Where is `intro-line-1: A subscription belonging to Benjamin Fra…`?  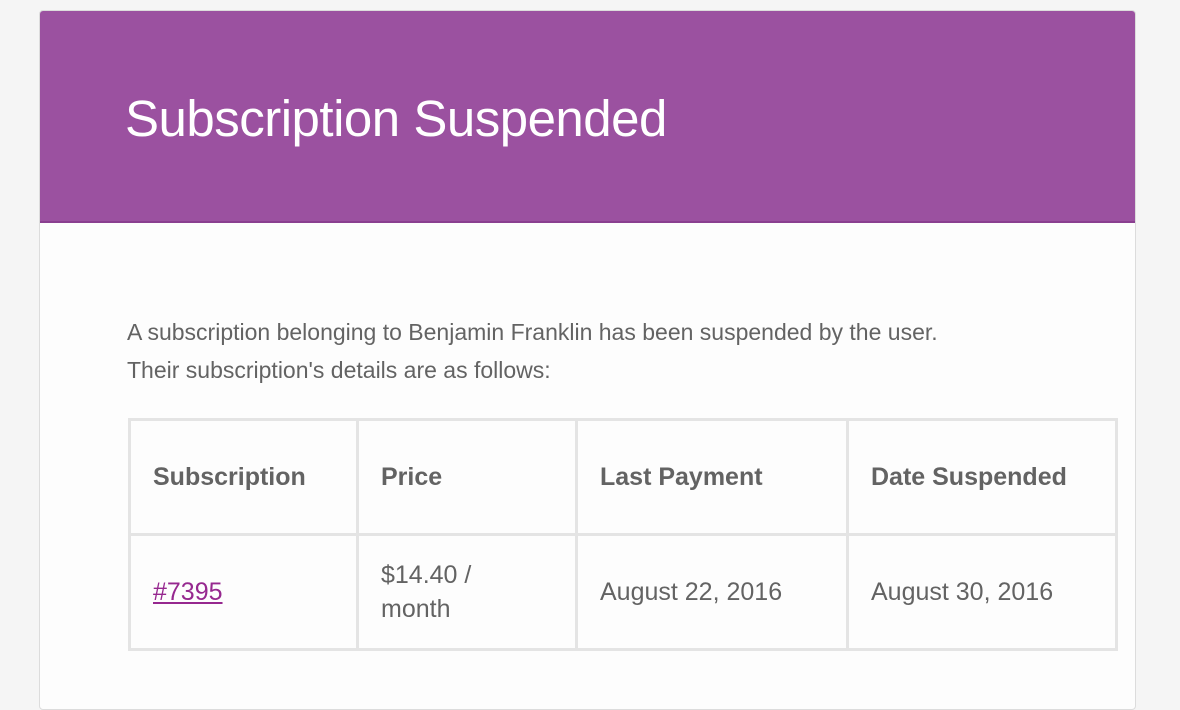 intro-line-1: A subscription belonging to Benjamin Fra… is located at coordinates (532, 332).